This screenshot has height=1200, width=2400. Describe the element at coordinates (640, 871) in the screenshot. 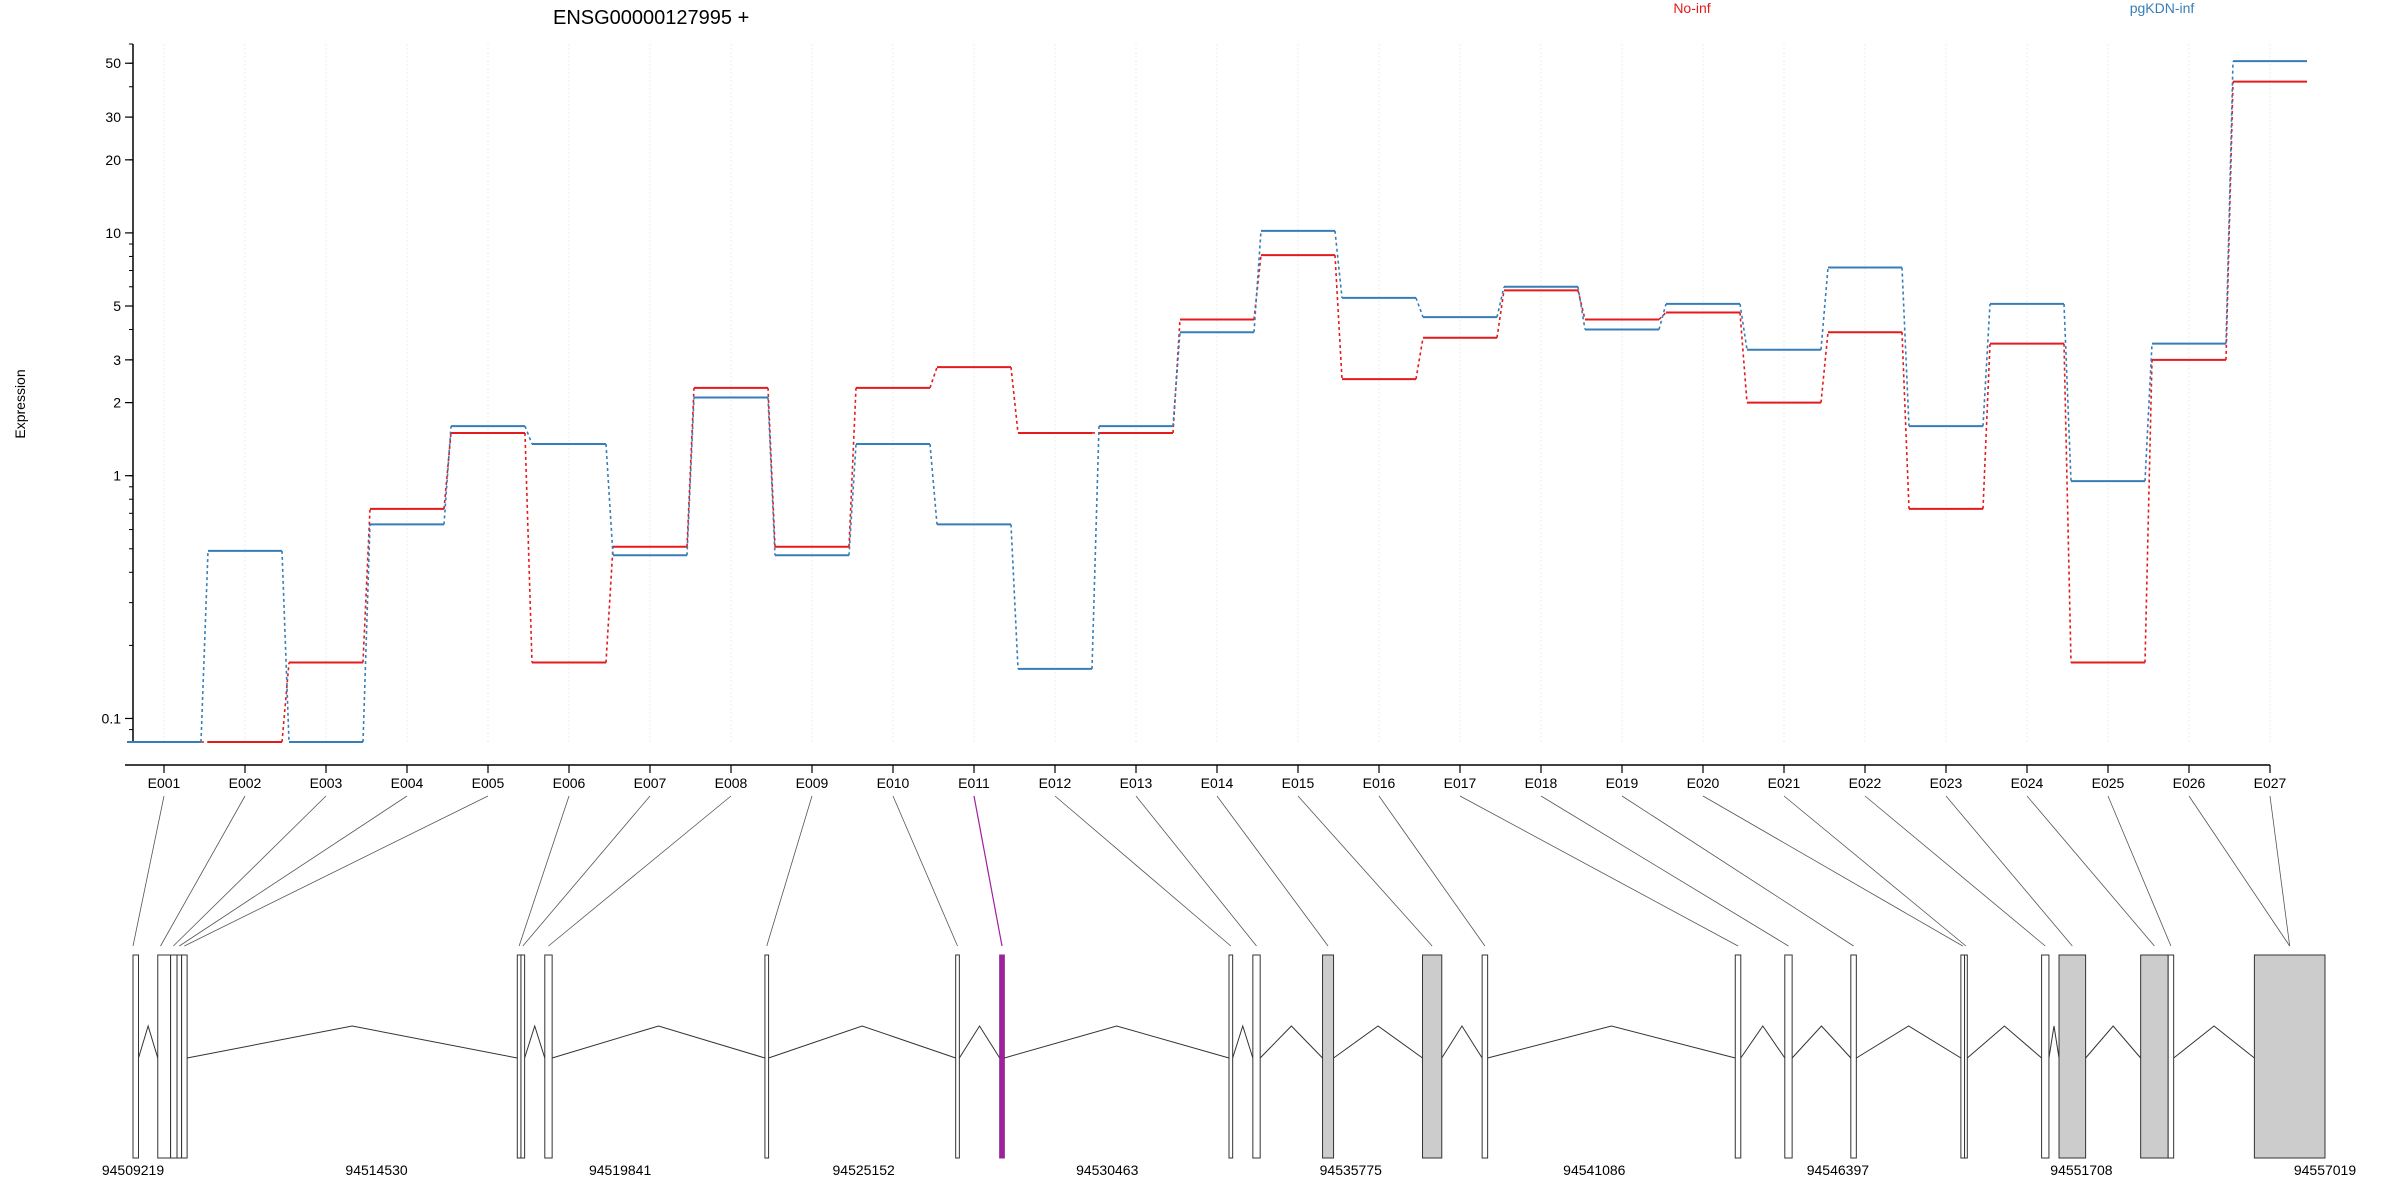

I see `exon-connector-e008` at that location.